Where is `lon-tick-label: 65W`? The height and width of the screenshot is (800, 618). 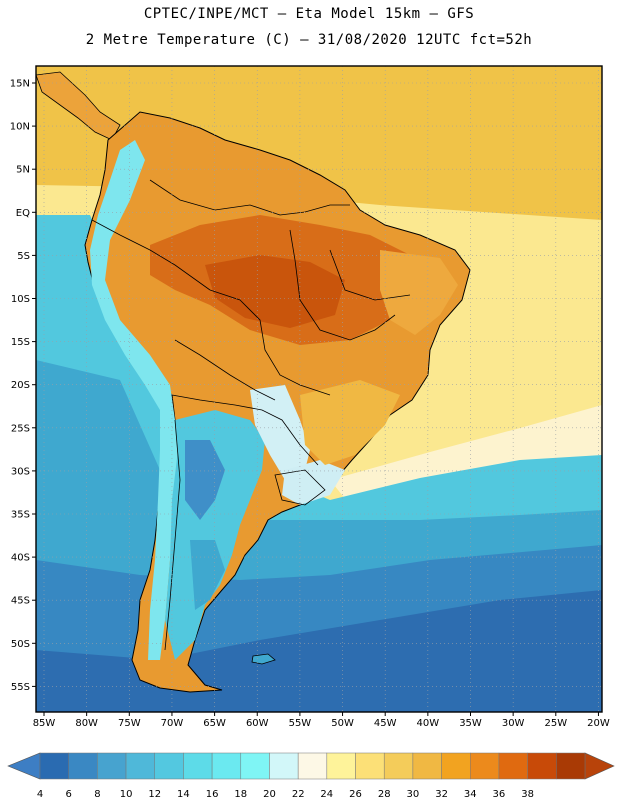
lon-tick-label: 65W is located at coordinates (214, 723).